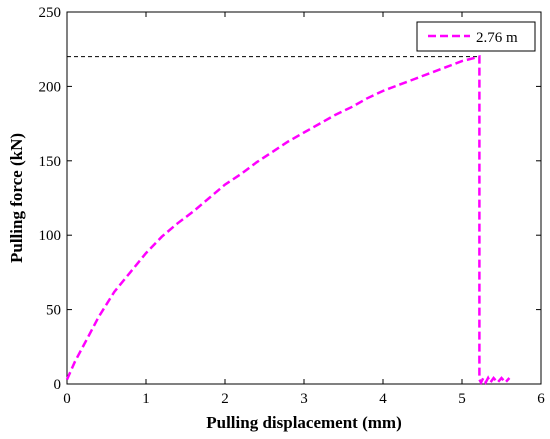 This screenshot has height=439, width=550. What do you see at coordinates (50, 162) in the screenshot?
I see `y-tick-label-3: 150` at bounding box center [50, 162].